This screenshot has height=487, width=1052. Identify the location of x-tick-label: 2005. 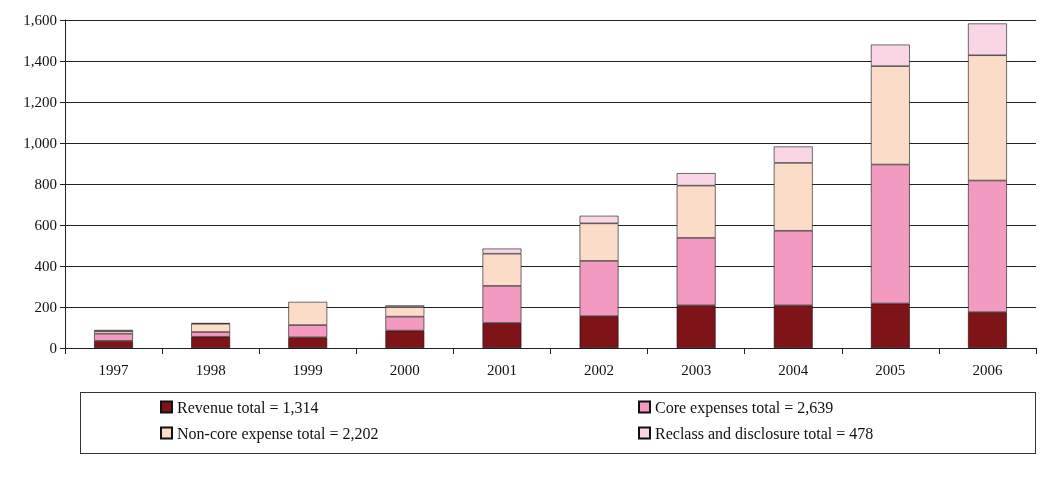
(890, 369).